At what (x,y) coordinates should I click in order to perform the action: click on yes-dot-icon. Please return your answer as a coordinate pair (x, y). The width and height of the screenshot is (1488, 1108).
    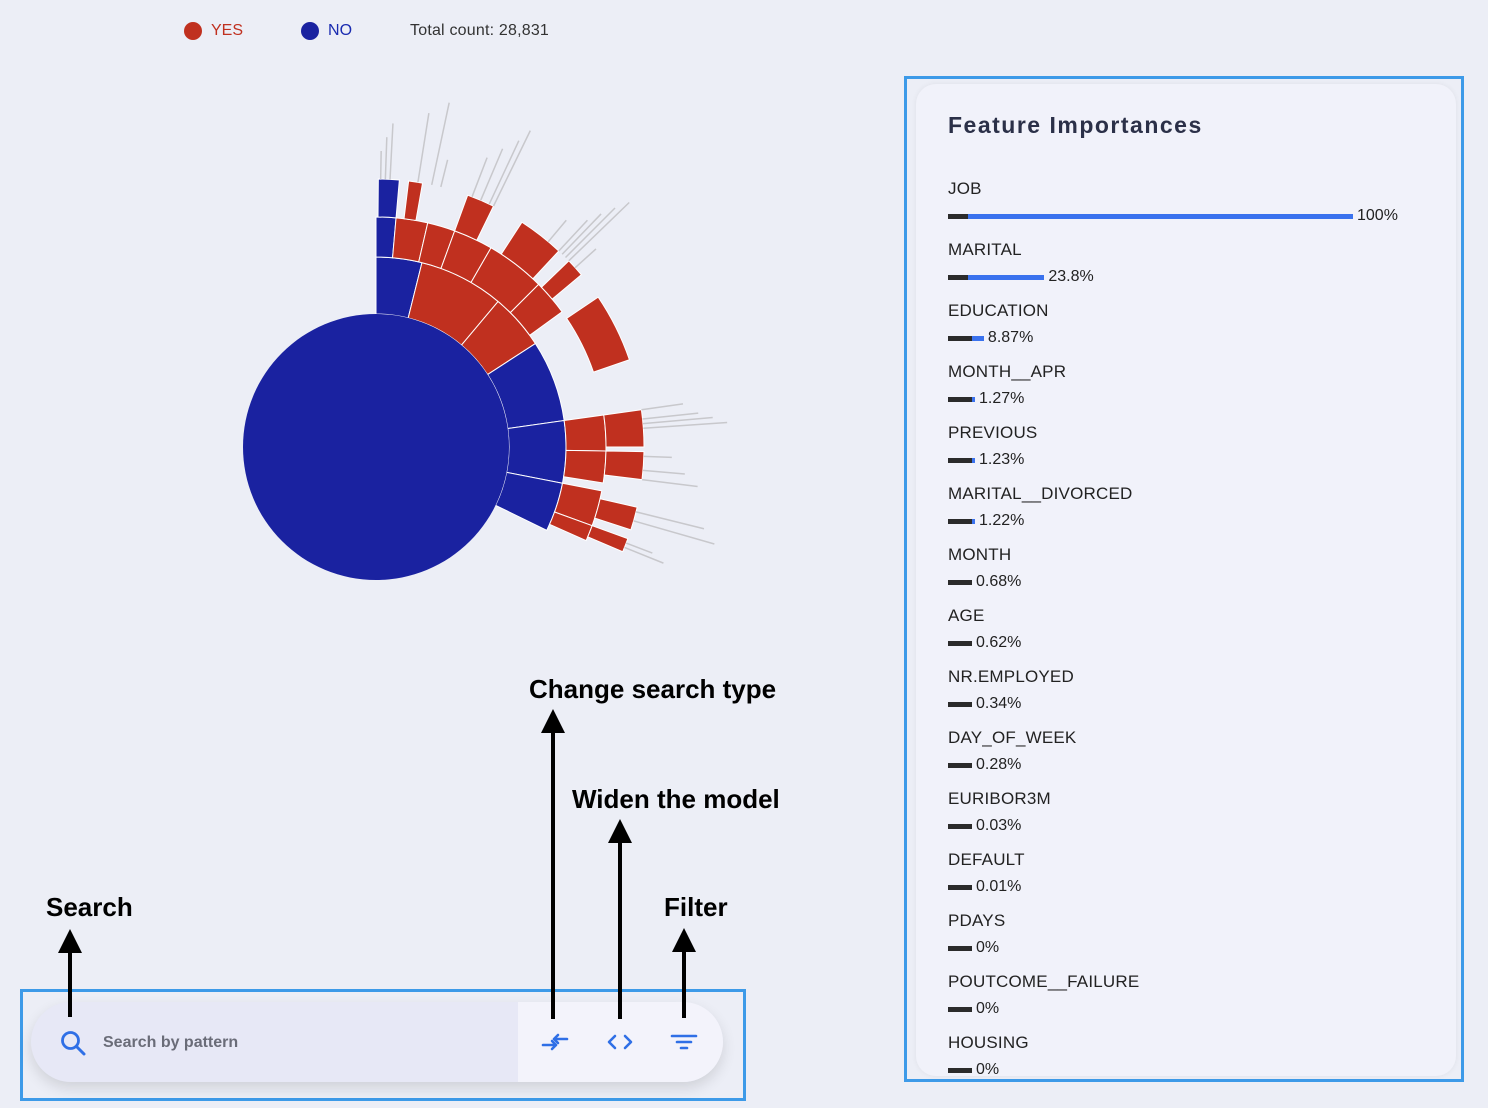
    Looking at the image, I should click on (193, 31).